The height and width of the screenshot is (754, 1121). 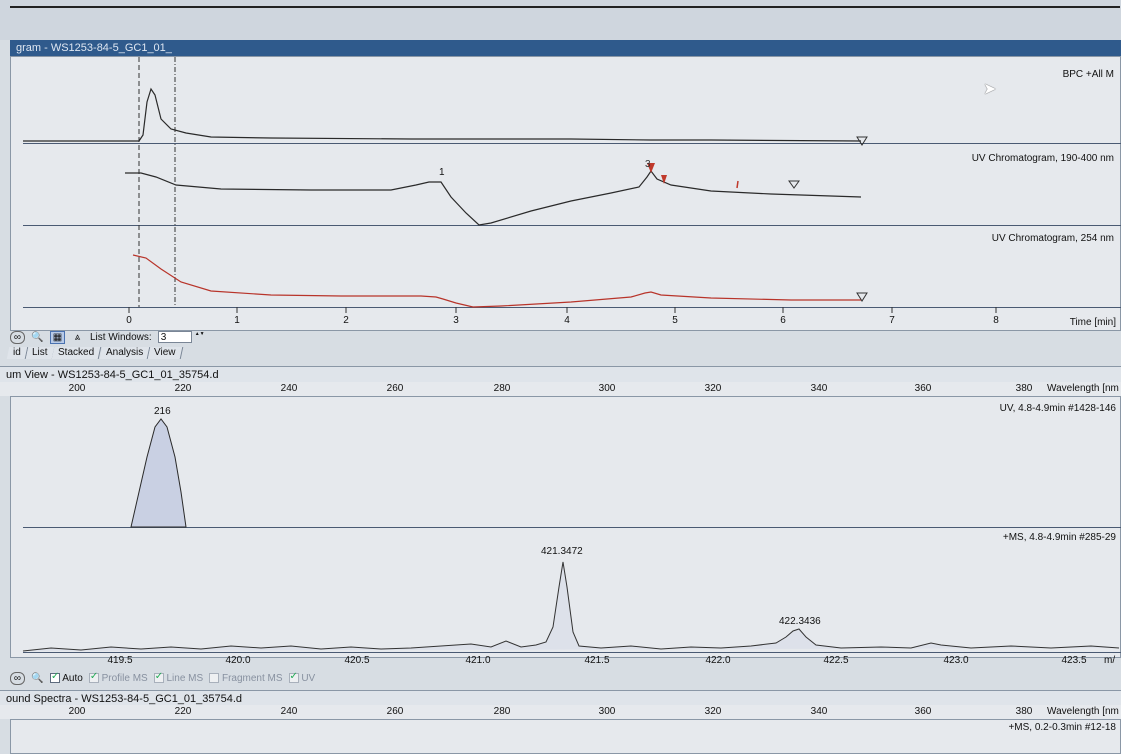 I want to click on wl-tick-260: 260, so click(x=395, y=388).